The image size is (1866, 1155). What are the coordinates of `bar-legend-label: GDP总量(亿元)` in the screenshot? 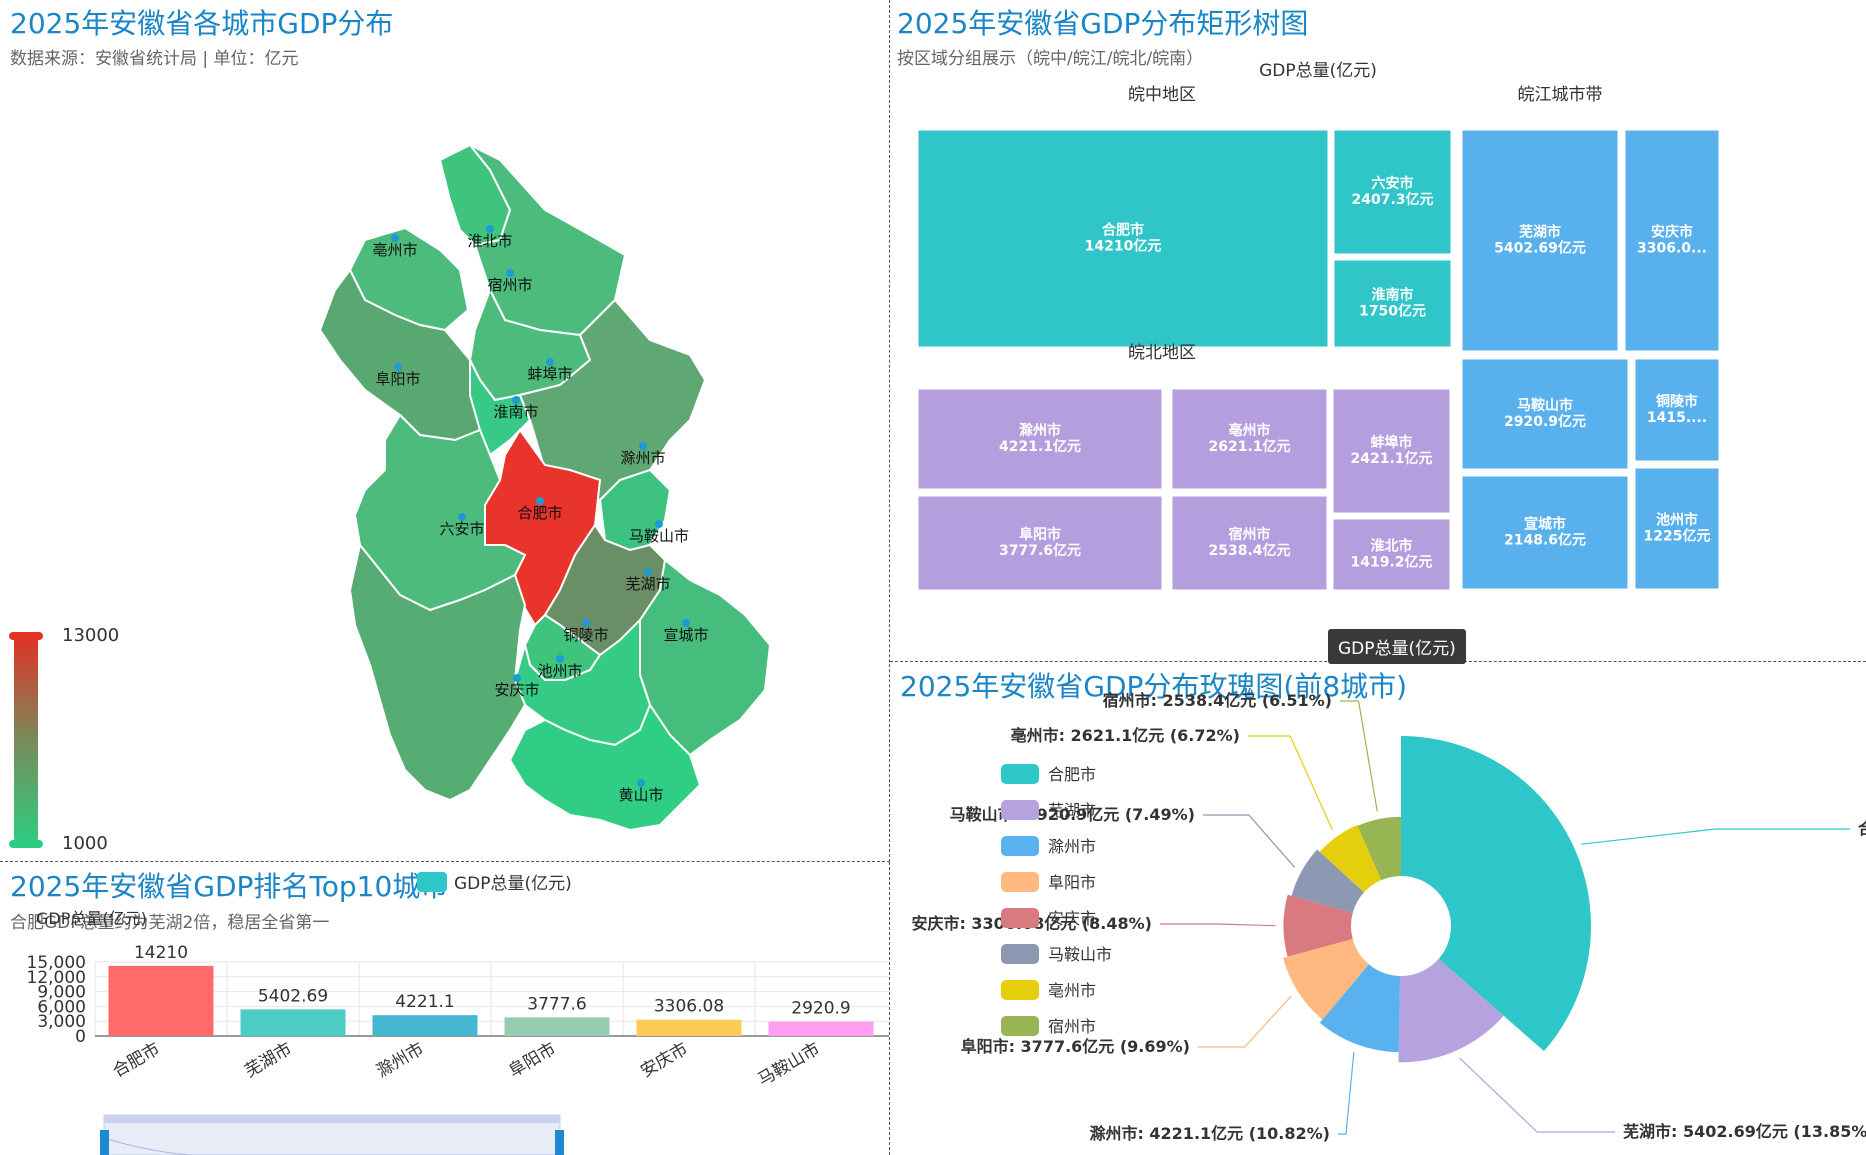 It's located at (513, 884).